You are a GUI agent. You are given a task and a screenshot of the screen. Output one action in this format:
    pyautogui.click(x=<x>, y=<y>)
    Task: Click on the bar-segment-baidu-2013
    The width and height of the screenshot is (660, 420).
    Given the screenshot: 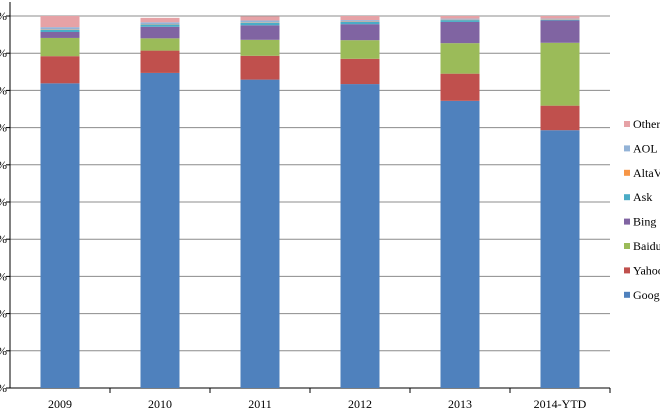 What is the action you would take?
    pyautogui.click(x=460, y=58)
    